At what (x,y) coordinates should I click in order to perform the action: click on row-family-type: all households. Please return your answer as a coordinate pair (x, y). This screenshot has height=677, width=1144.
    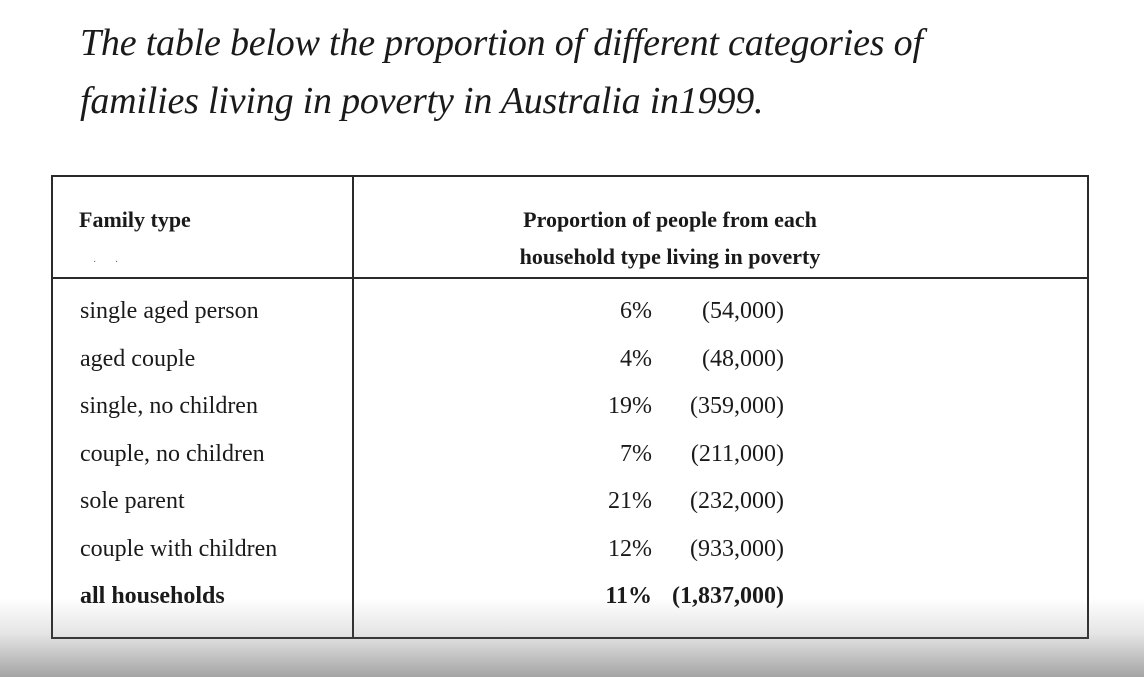
    Looking at the image, I should click on (152, 596).